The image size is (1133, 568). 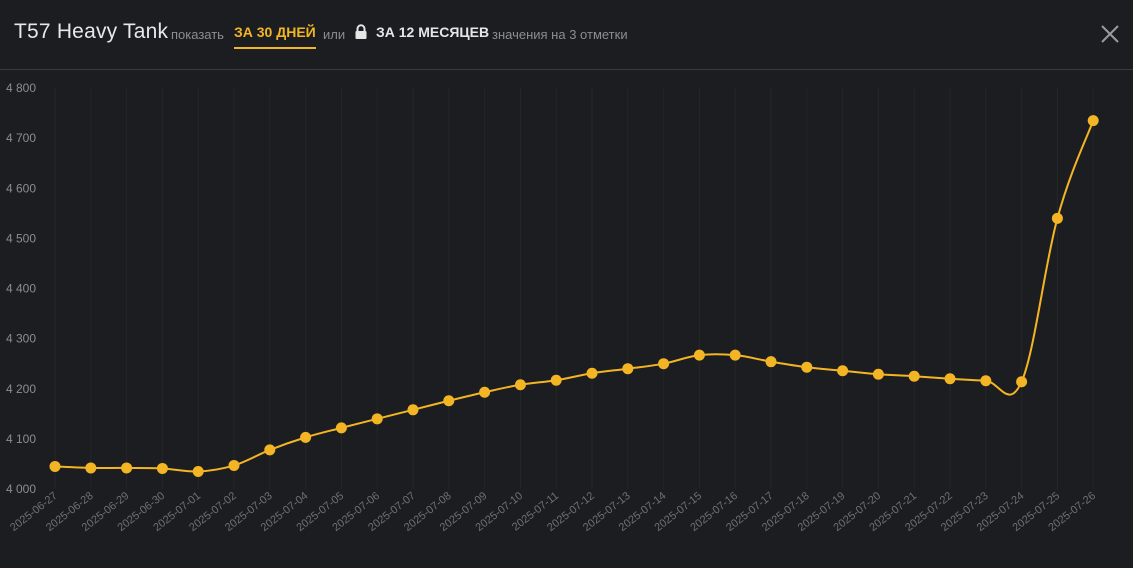 What do you see at coordinates (21, 339) in the screenshot?
I see `y-tick-label: 4 300` at bounding box center [21, 339].